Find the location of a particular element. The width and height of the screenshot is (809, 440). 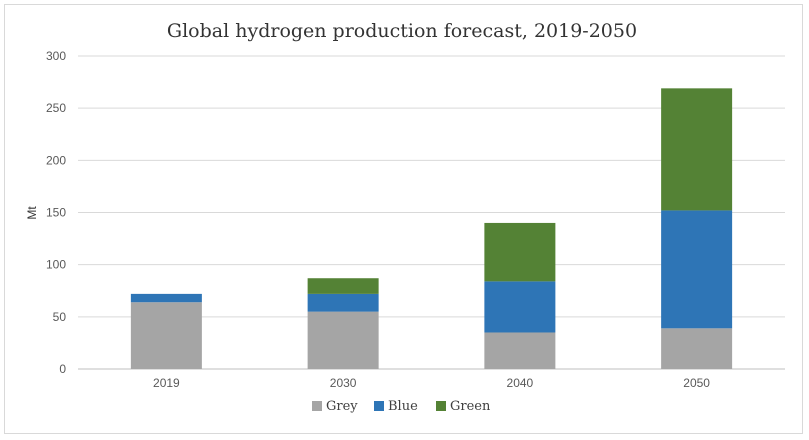

bar-blue-2050 is located at coordinates (697, 269).